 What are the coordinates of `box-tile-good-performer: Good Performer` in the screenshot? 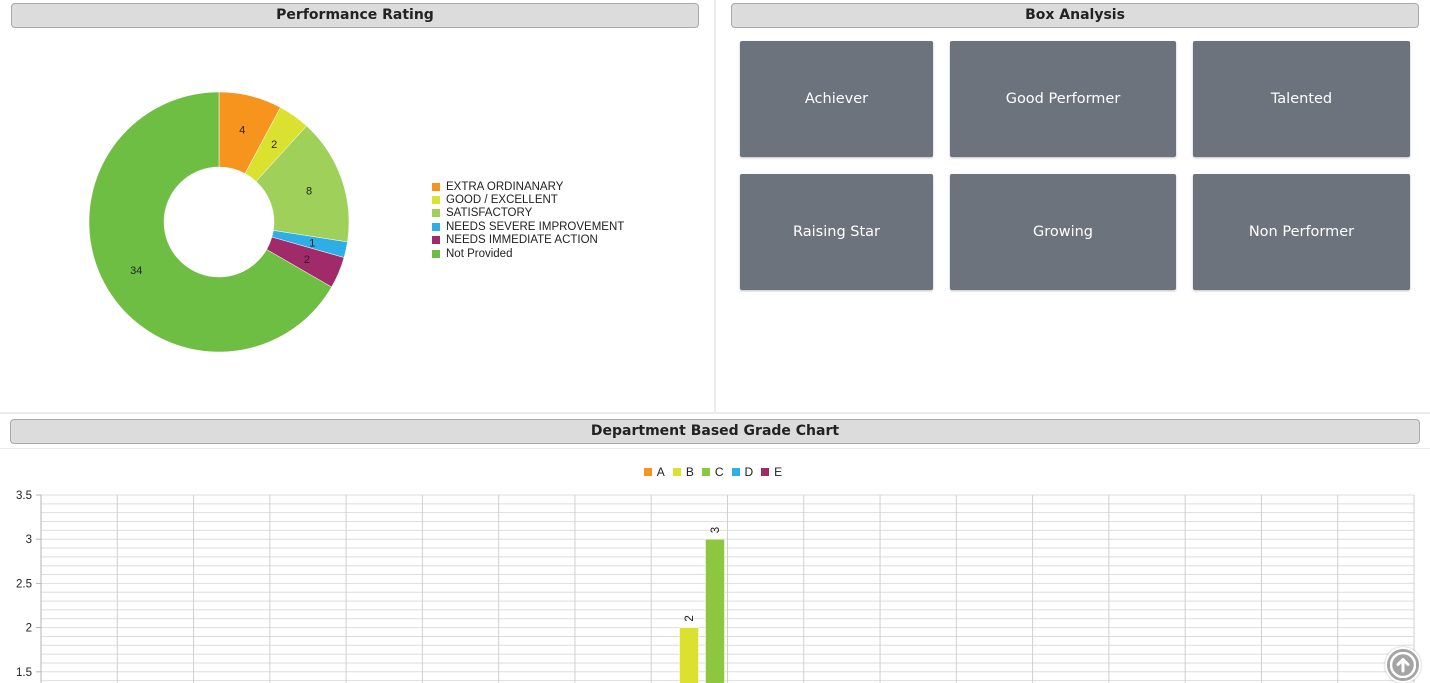 It's located at (1063, 99).